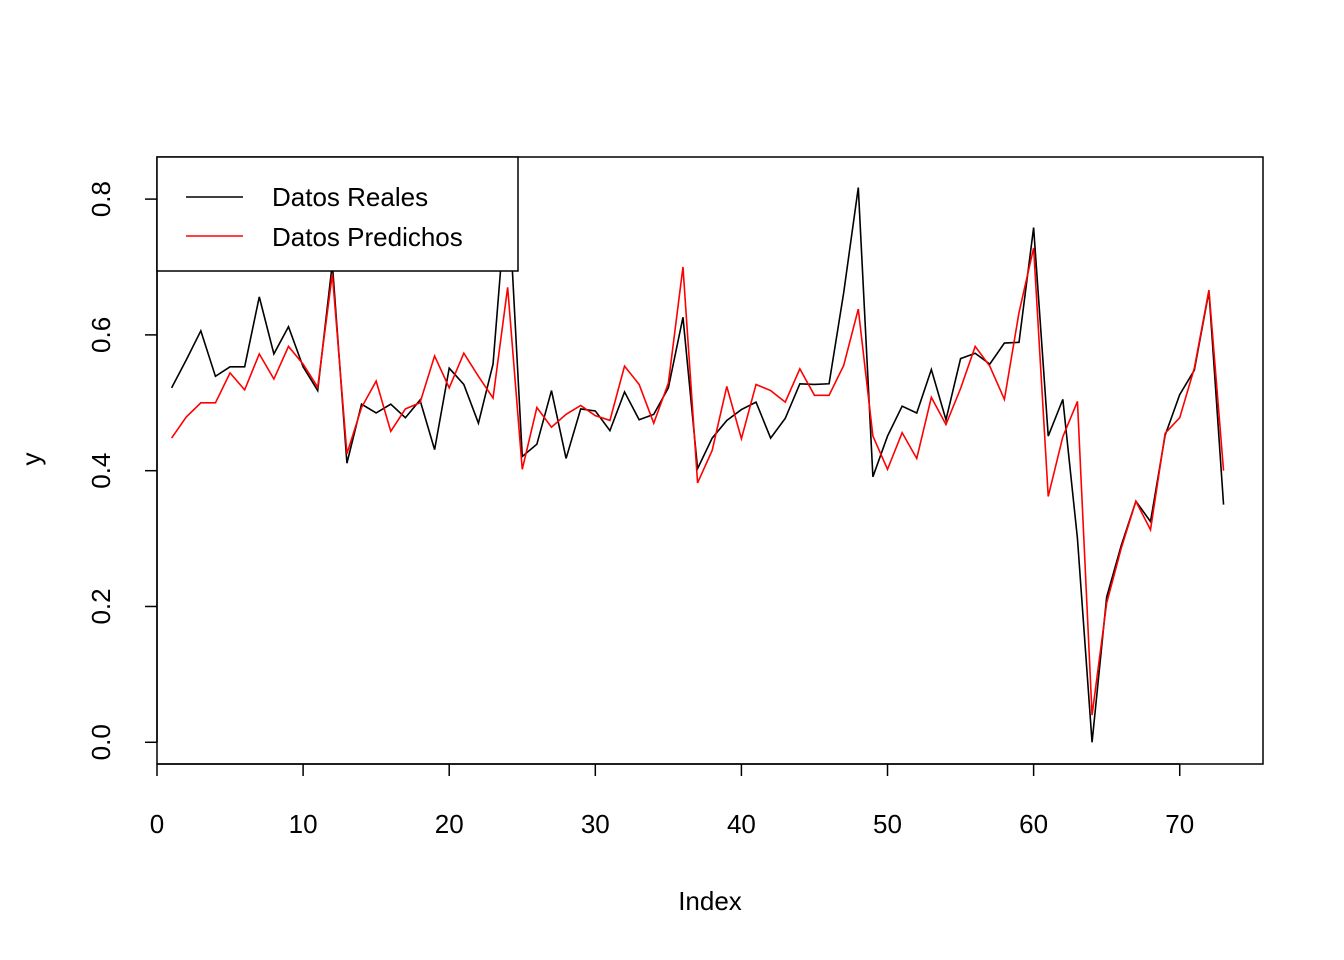  I want to click on x-tick-label: 0, so click(157, 824).